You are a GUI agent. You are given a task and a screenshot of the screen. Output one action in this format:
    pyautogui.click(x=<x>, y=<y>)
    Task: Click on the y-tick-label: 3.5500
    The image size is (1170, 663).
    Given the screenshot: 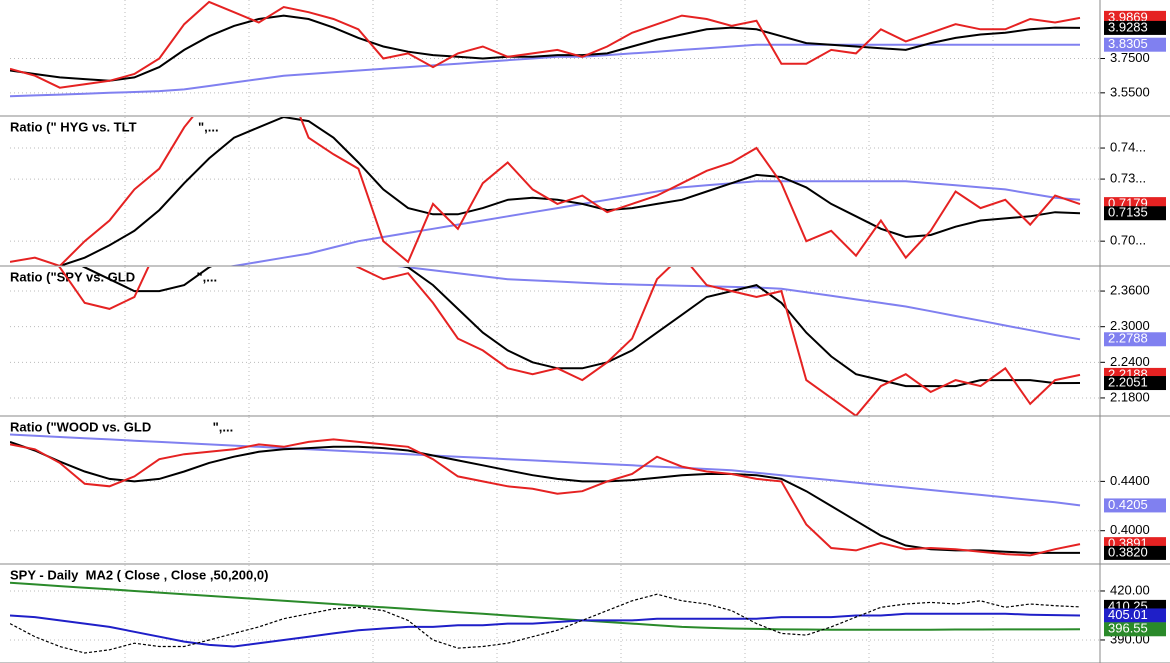 What is the action you would take?
    pyautogui.click(x=1130, y=91)
    